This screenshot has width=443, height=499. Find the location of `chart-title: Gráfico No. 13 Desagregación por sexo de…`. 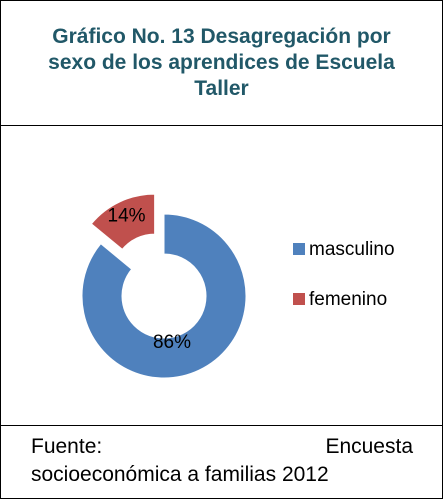

chart-title: Gráfico No. 13 Desagregación por sexo de… is located at coordinates (221, 62).